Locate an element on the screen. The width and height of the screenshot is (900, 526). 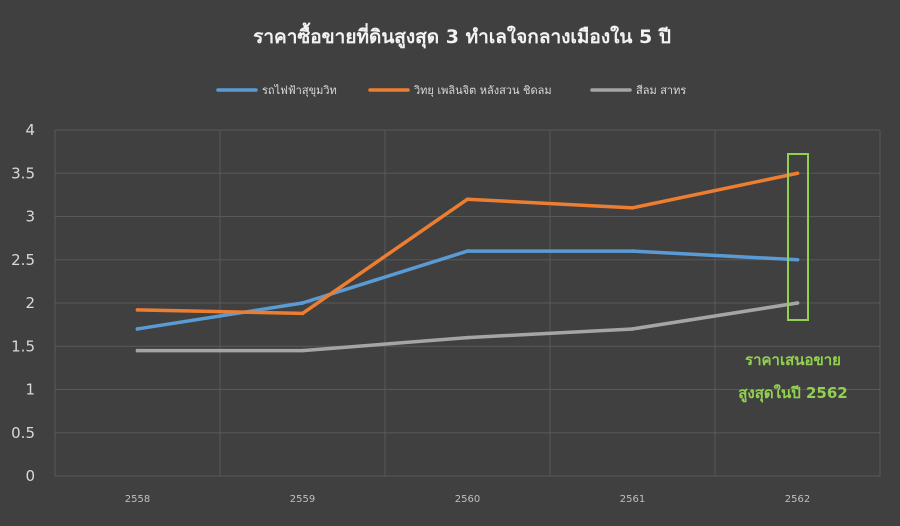
x-tick-label: 2561 is located at coordinates (632, 499).